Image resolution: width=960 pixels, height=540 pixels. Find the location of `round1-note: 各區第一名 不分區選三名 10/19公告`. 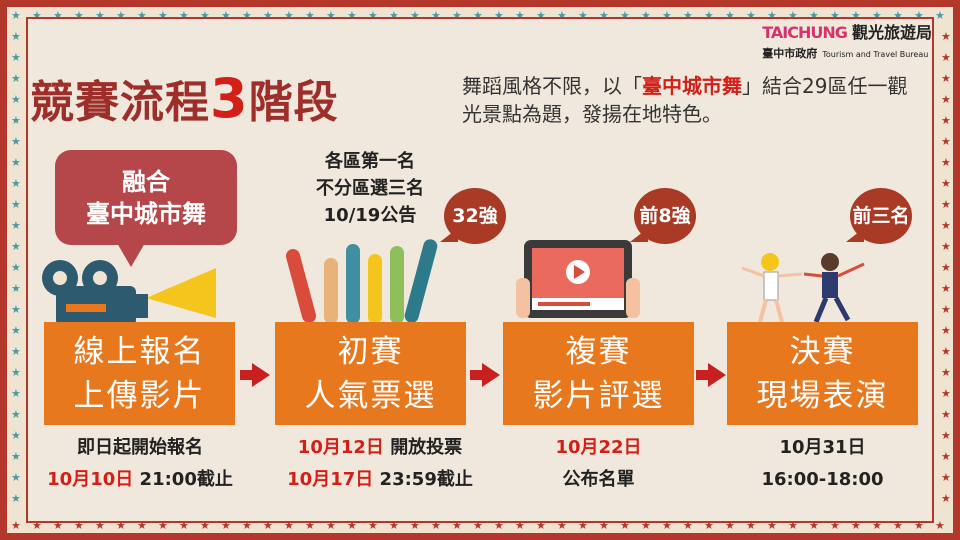

round1-note: 各區第一名 不分區選三名 10/19公告 is located at coordinates (370, 188).